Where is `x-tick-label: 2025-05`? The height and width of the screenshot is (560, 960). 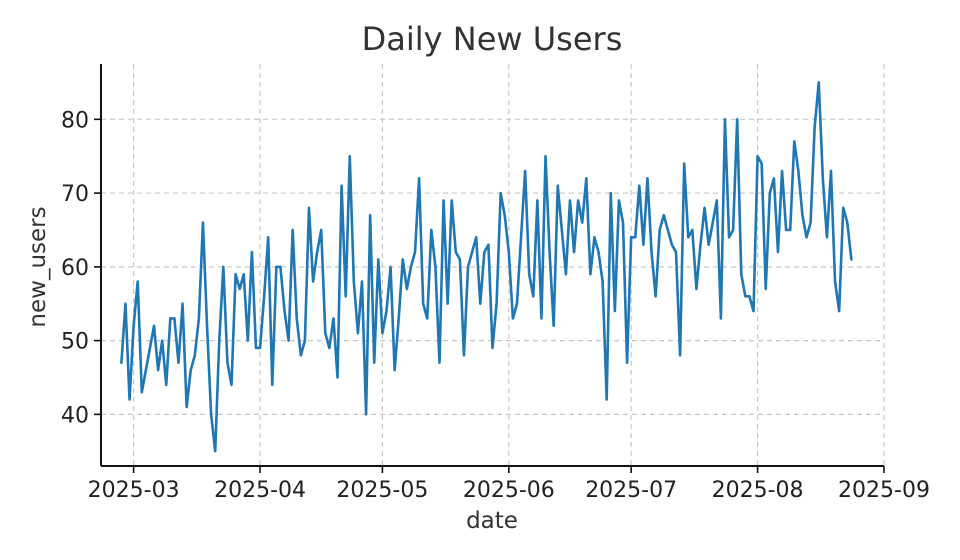 x-tick-label: 2025-05 is located at coordinates (382, 490).